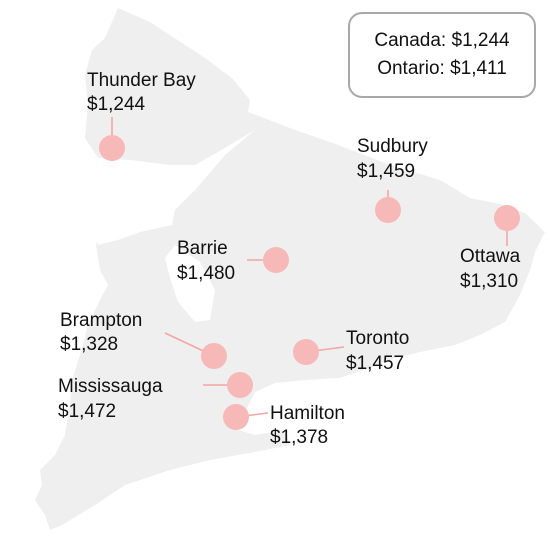 The width and height of the screenshot is (550, 539). I want to click on summary-ontario-label: Ontario:, so click(411, 68).